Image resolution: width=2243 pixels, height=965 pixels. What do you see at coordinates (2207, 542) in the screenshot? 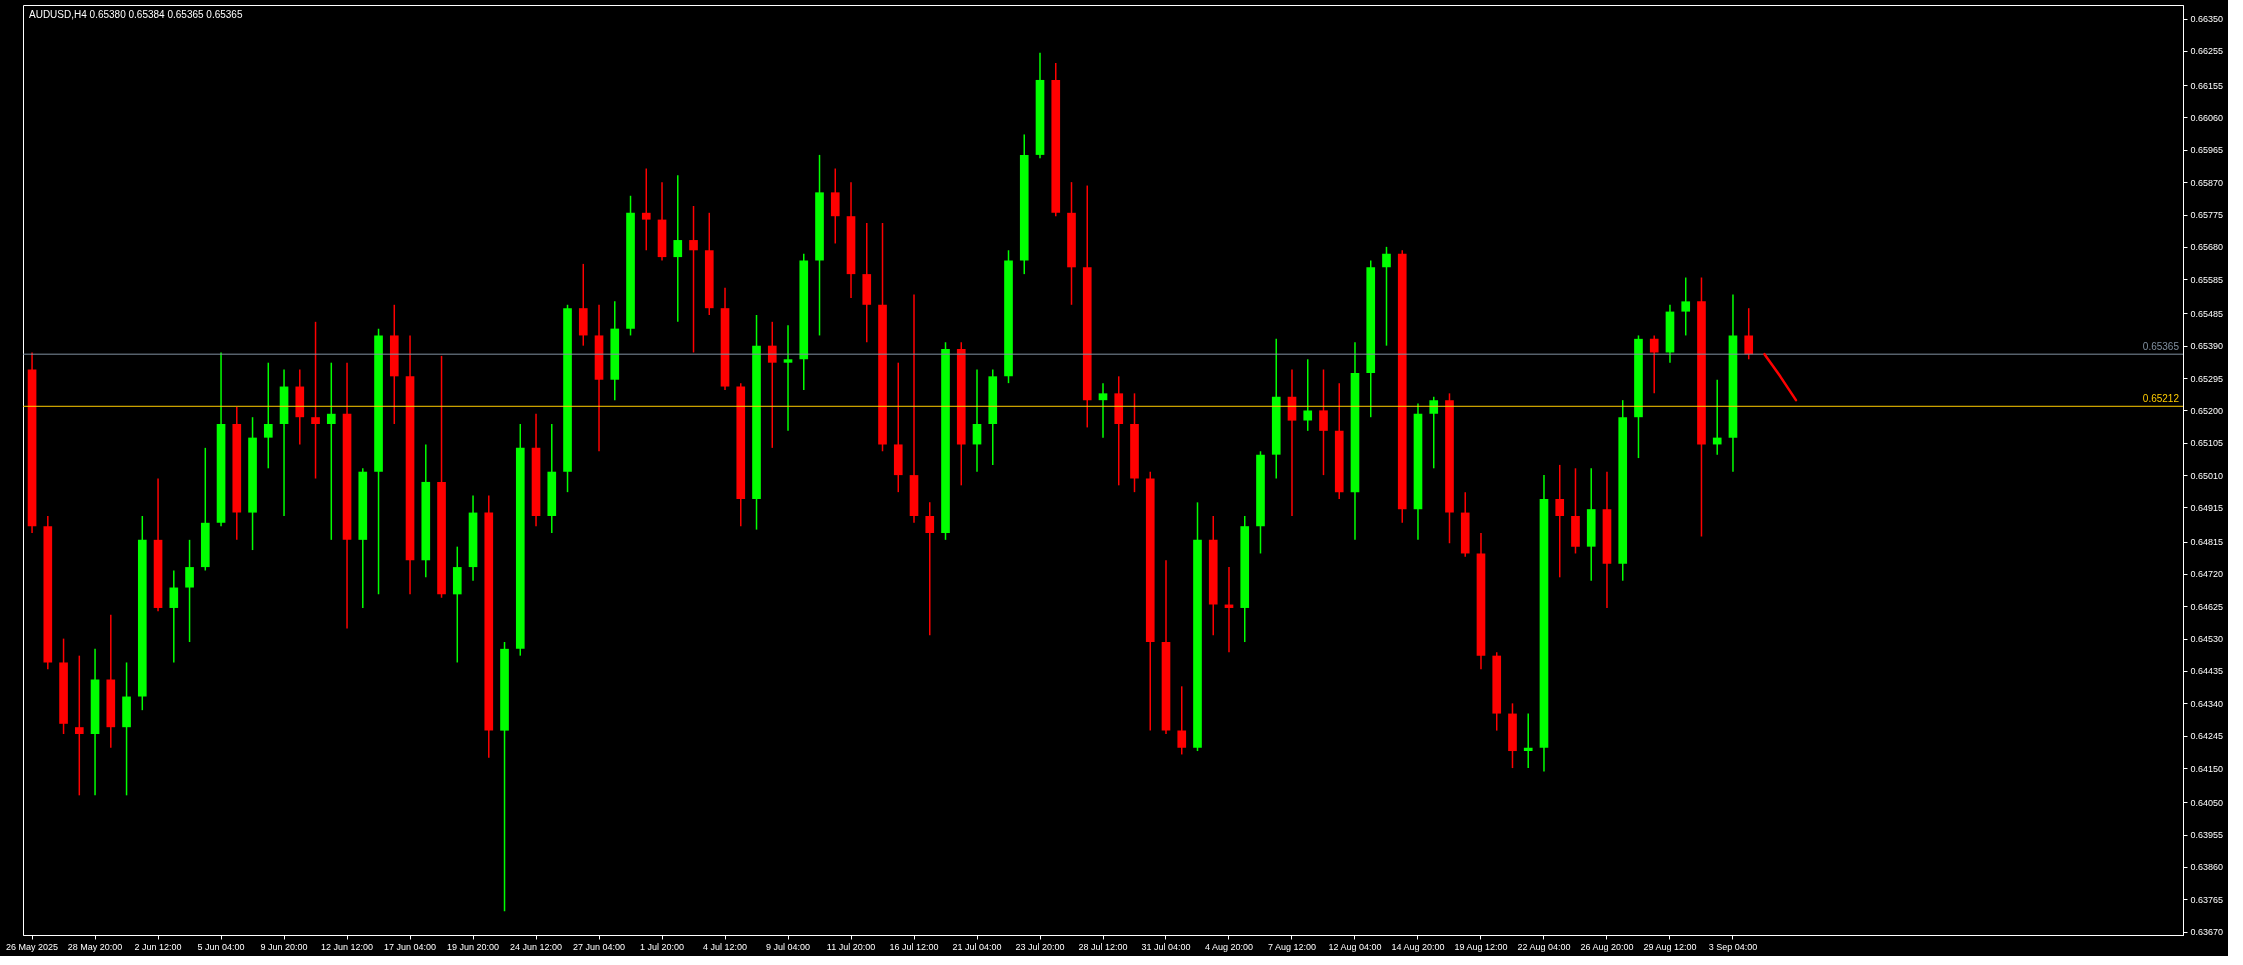
I see `y-tick-label: 0.64815` at bounding box center [2207, 542].